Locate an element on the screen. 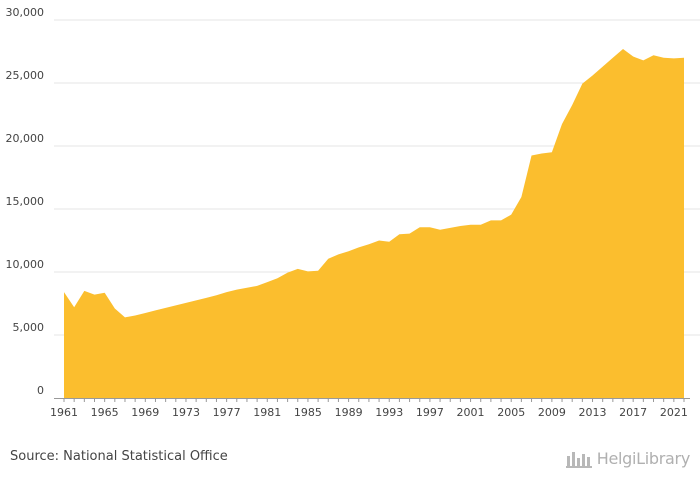 This screenshot has width=700, height=483. source-note: Source: National Statistical Office is located at coordinates (119, 456).